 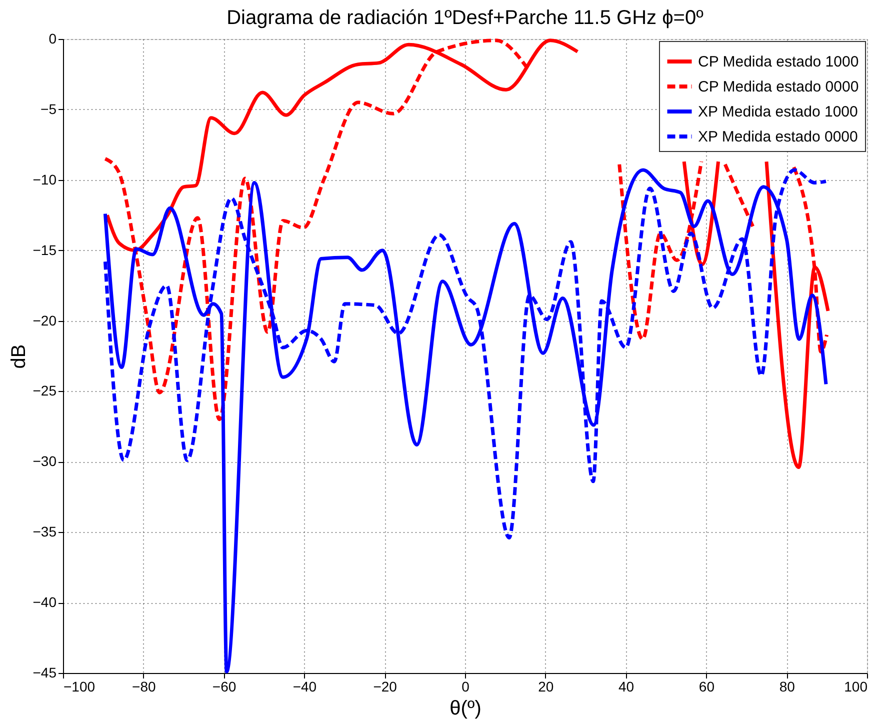 What do you see at coordinates (44, 390) in the screenshot?
I see `y-tick-label: −25` at bounding box center [44, 390].